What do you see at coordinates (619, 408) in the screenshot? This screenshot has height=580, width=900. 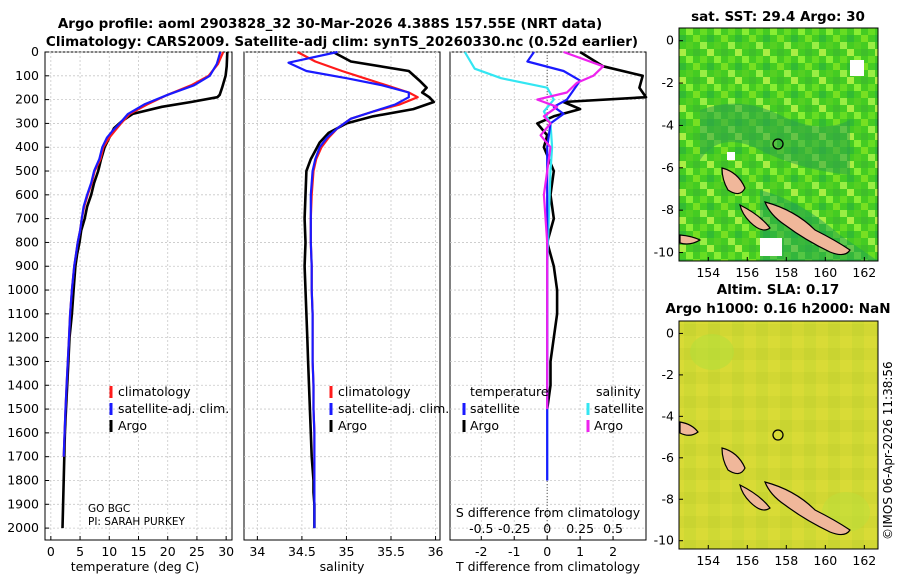 I see `legend3-s-satellite-label: satellite` at bounding box center [619, 408].